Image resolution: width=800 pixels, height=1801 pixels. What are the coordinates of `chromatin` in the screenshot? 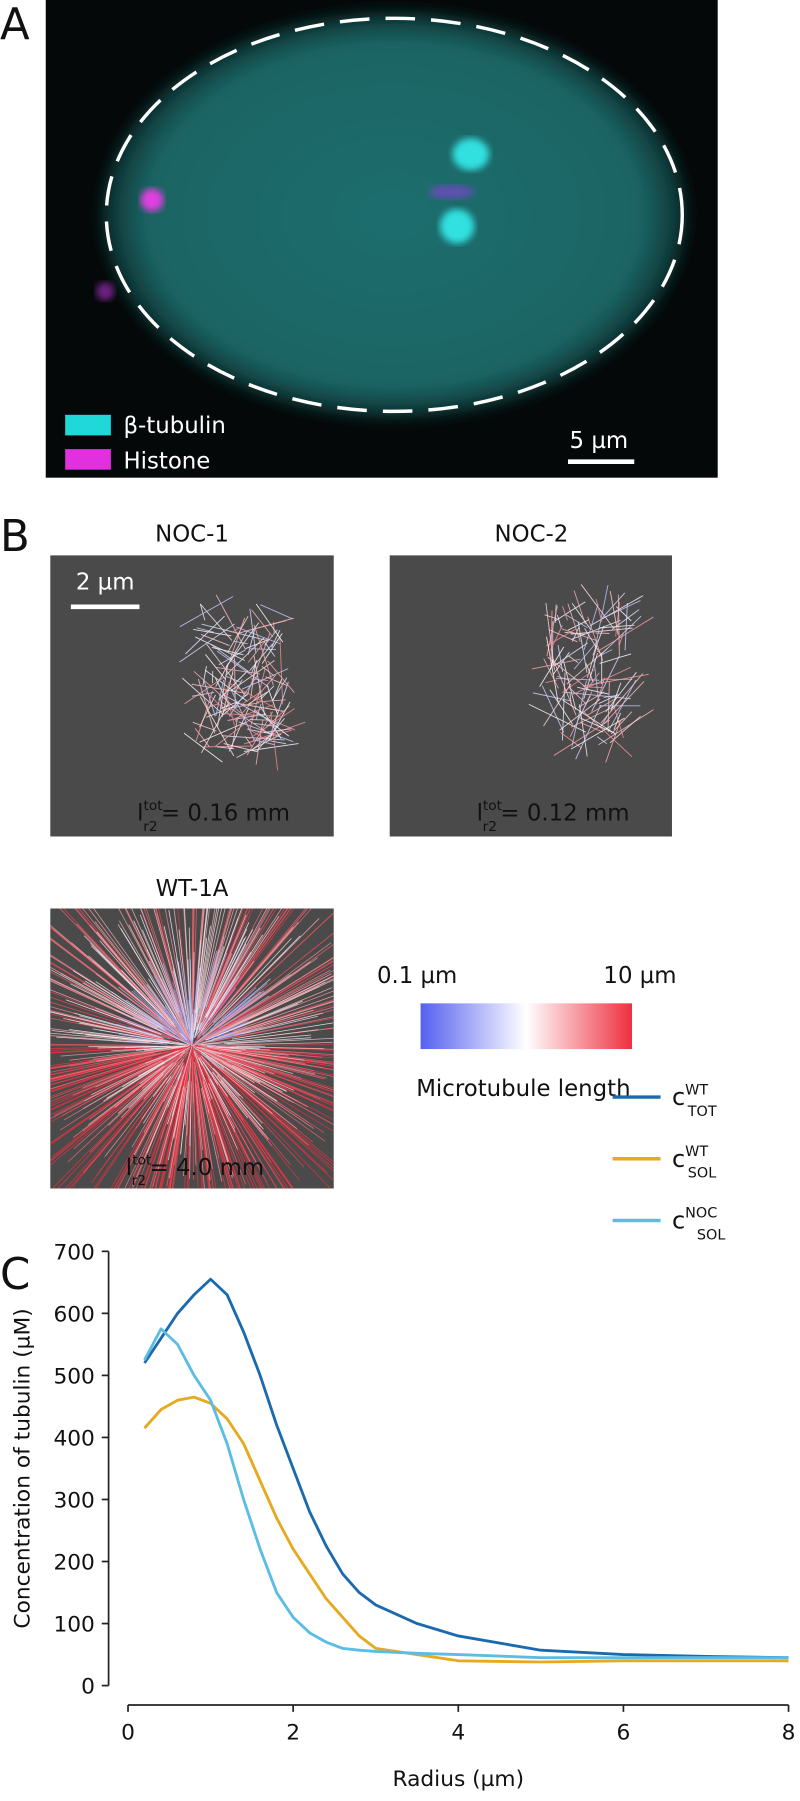 It's located at (451, 192).